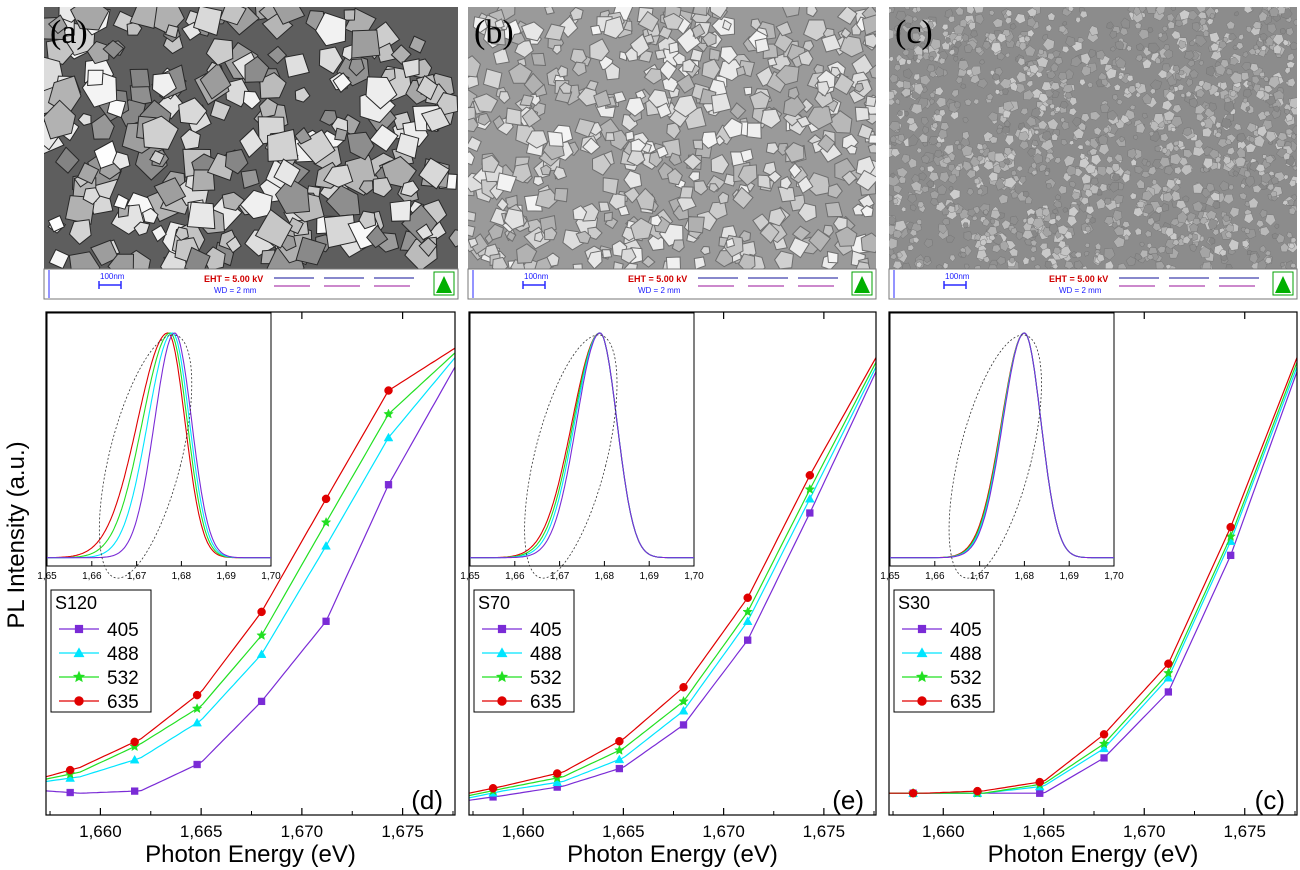  Describe the element at coordinates (494, 32) in the screenshot. I see `panel-label: (b)` at that location.